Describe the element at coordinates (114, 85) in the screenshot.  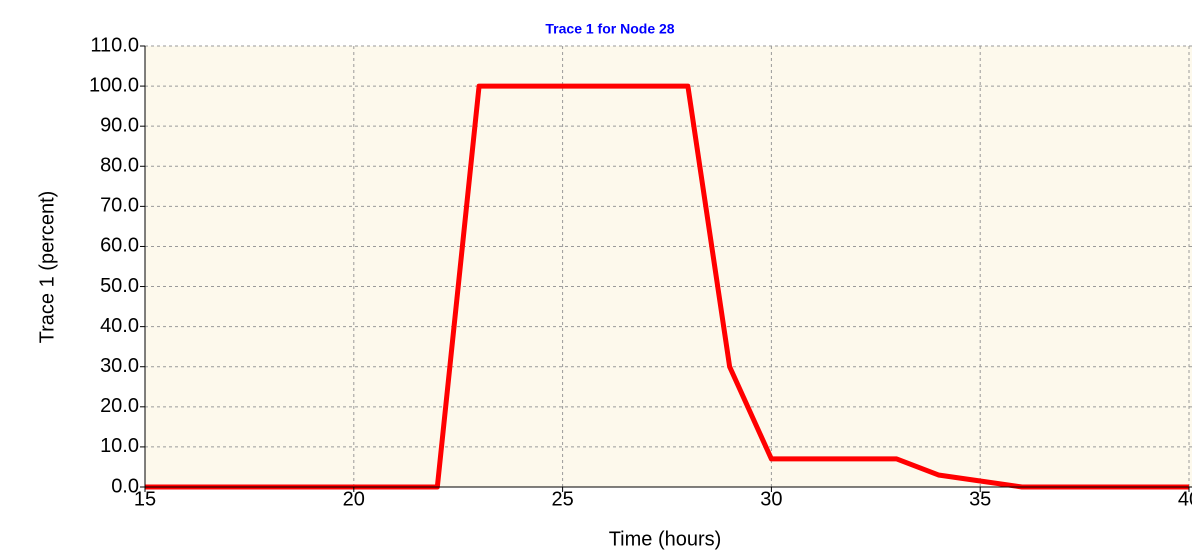
I see `y-tick-label: 100.0` at that location.